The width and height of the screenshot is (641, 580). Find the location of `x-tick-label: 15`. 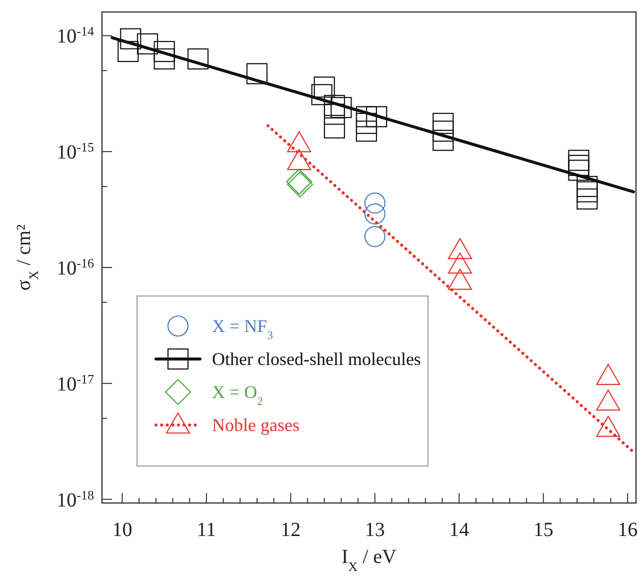

x-tick-label: 15 is located at coordinates (543, 530).